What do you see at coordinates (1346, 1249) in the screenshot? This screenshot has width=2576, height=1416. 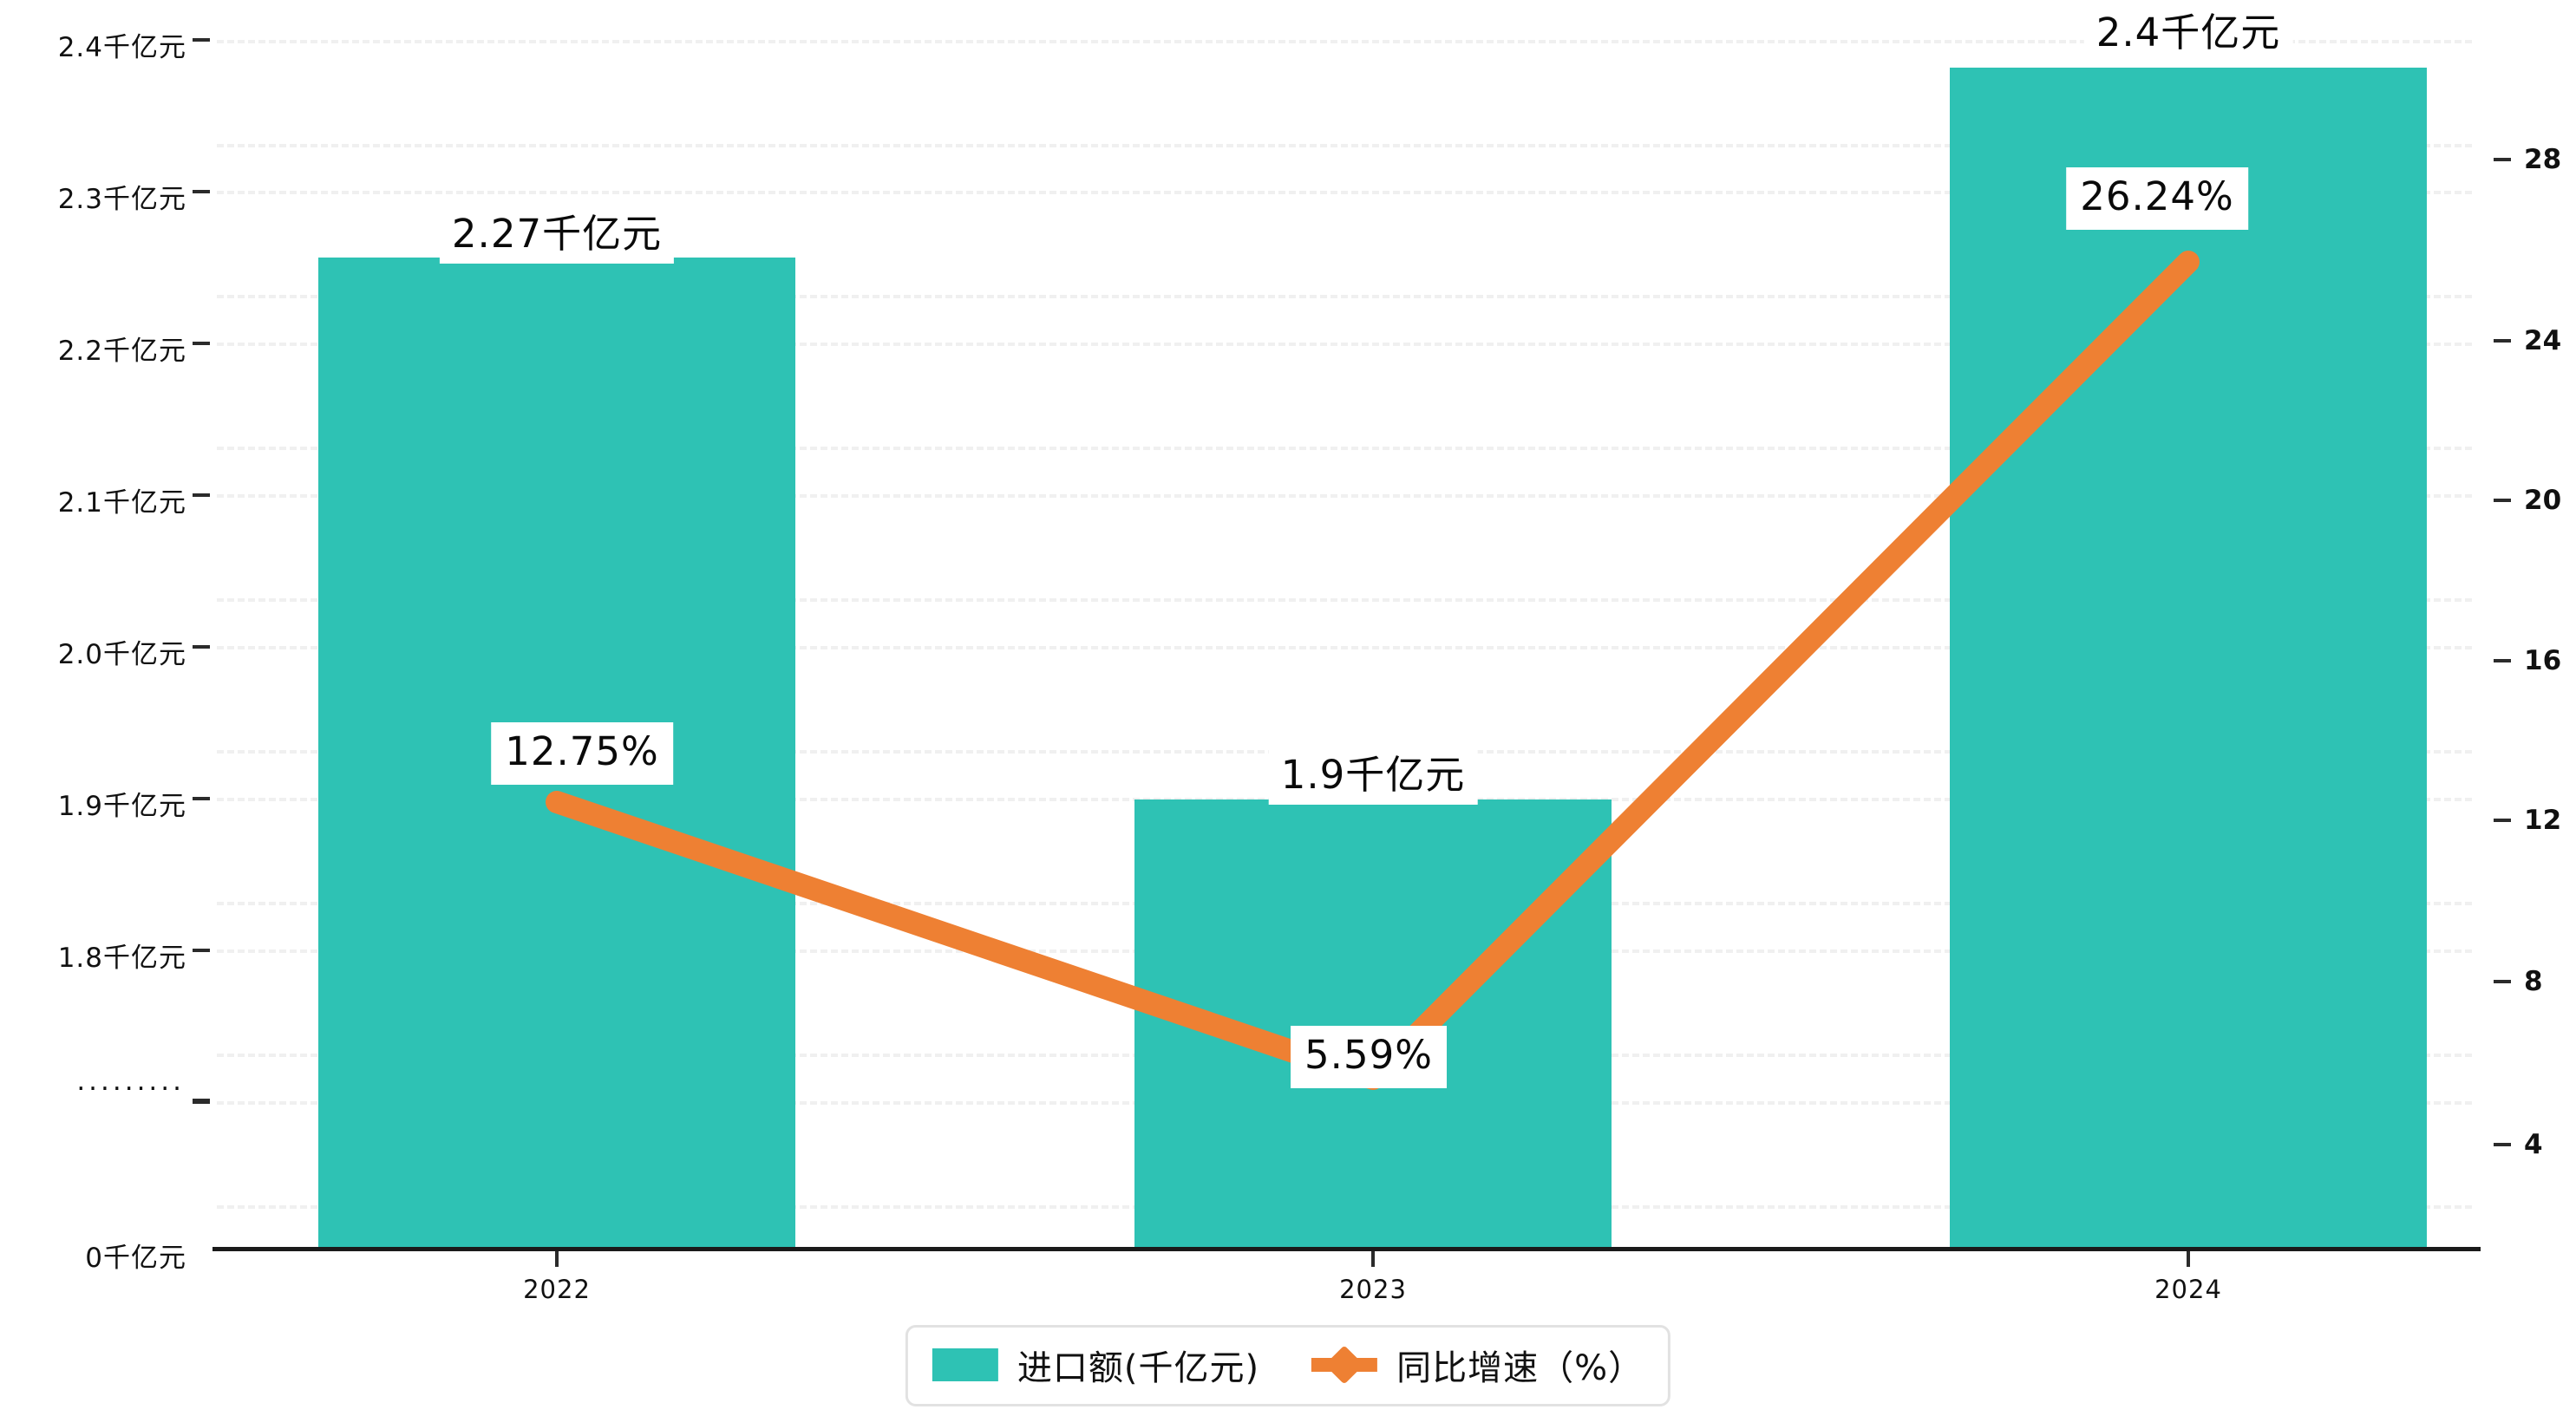 I see `x-axis-line` at bounding box center [1346, 1249].